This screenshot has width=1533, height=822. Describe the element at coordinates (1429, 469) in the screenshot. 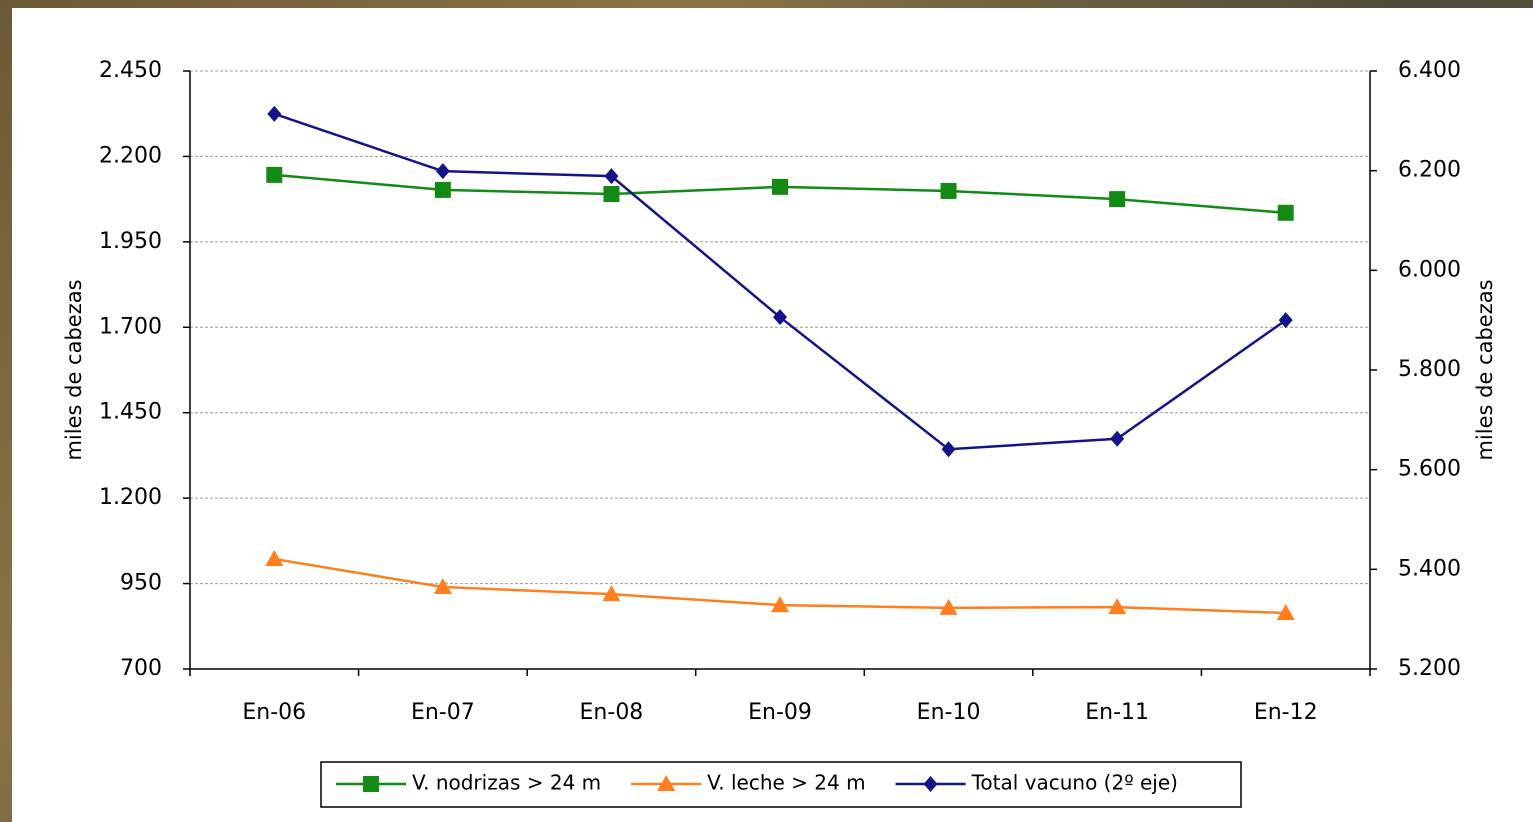

I see `y2-tick-label: 5.600` at that location.